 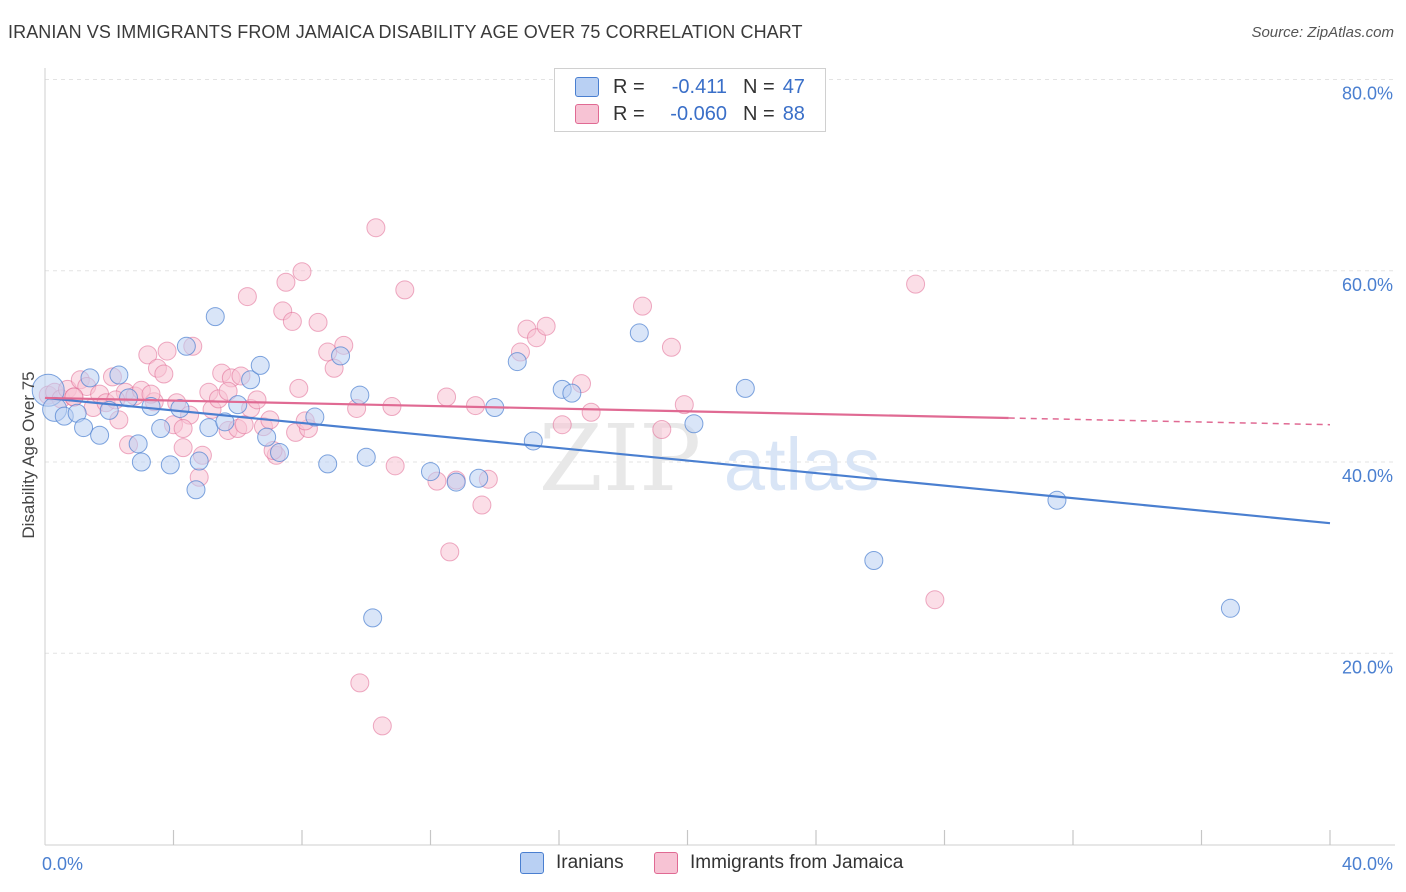 What do you see at coordinates (62, 864) in the screenshot?
I see `x-tick-label: 0.0%` at bounding box center [62, 864].